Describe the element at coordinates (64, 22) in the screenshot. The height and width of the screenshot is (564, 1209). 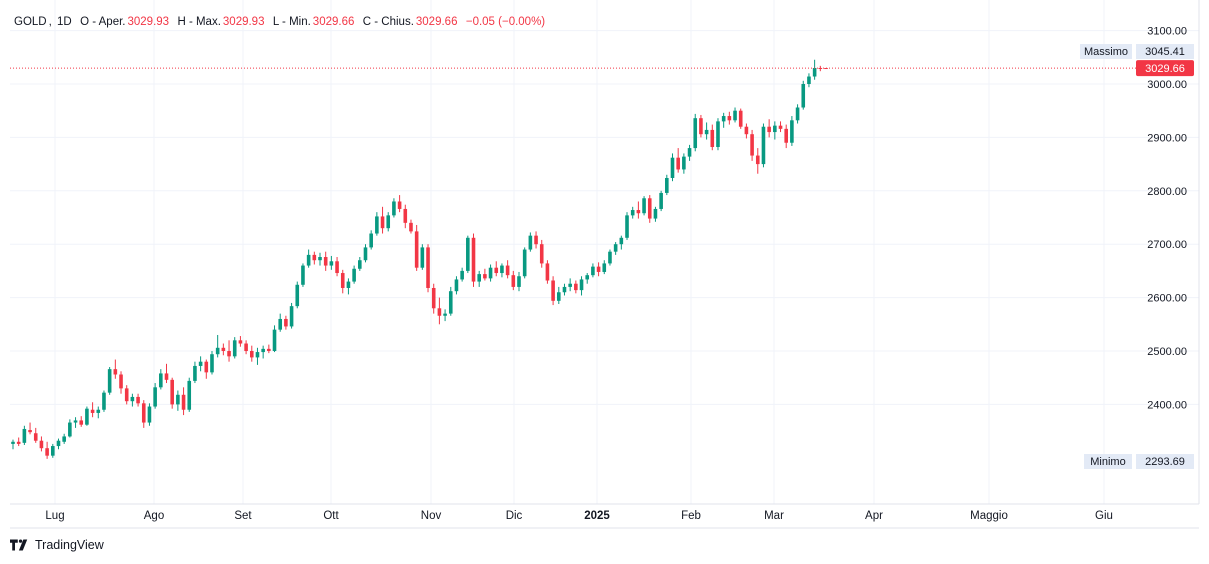
I see `interval: 1D` at that location.